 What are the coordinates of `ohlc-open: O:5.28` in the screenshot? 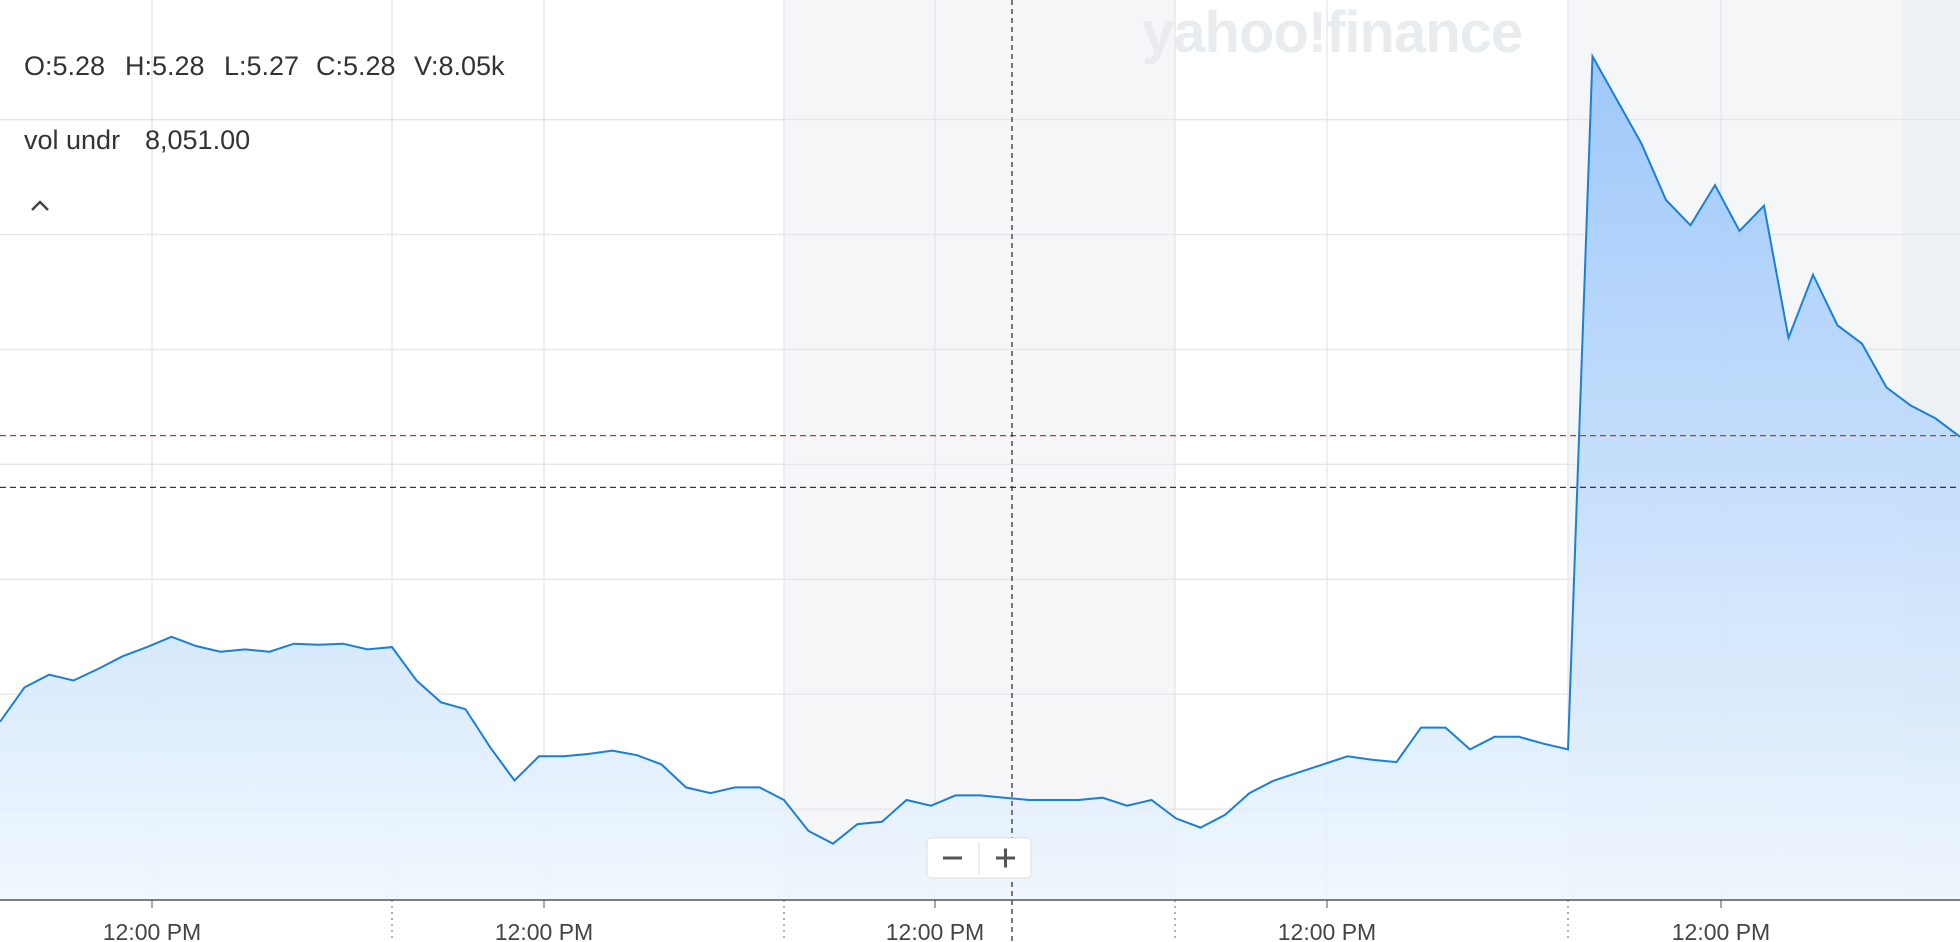 It's located at (64, 66).